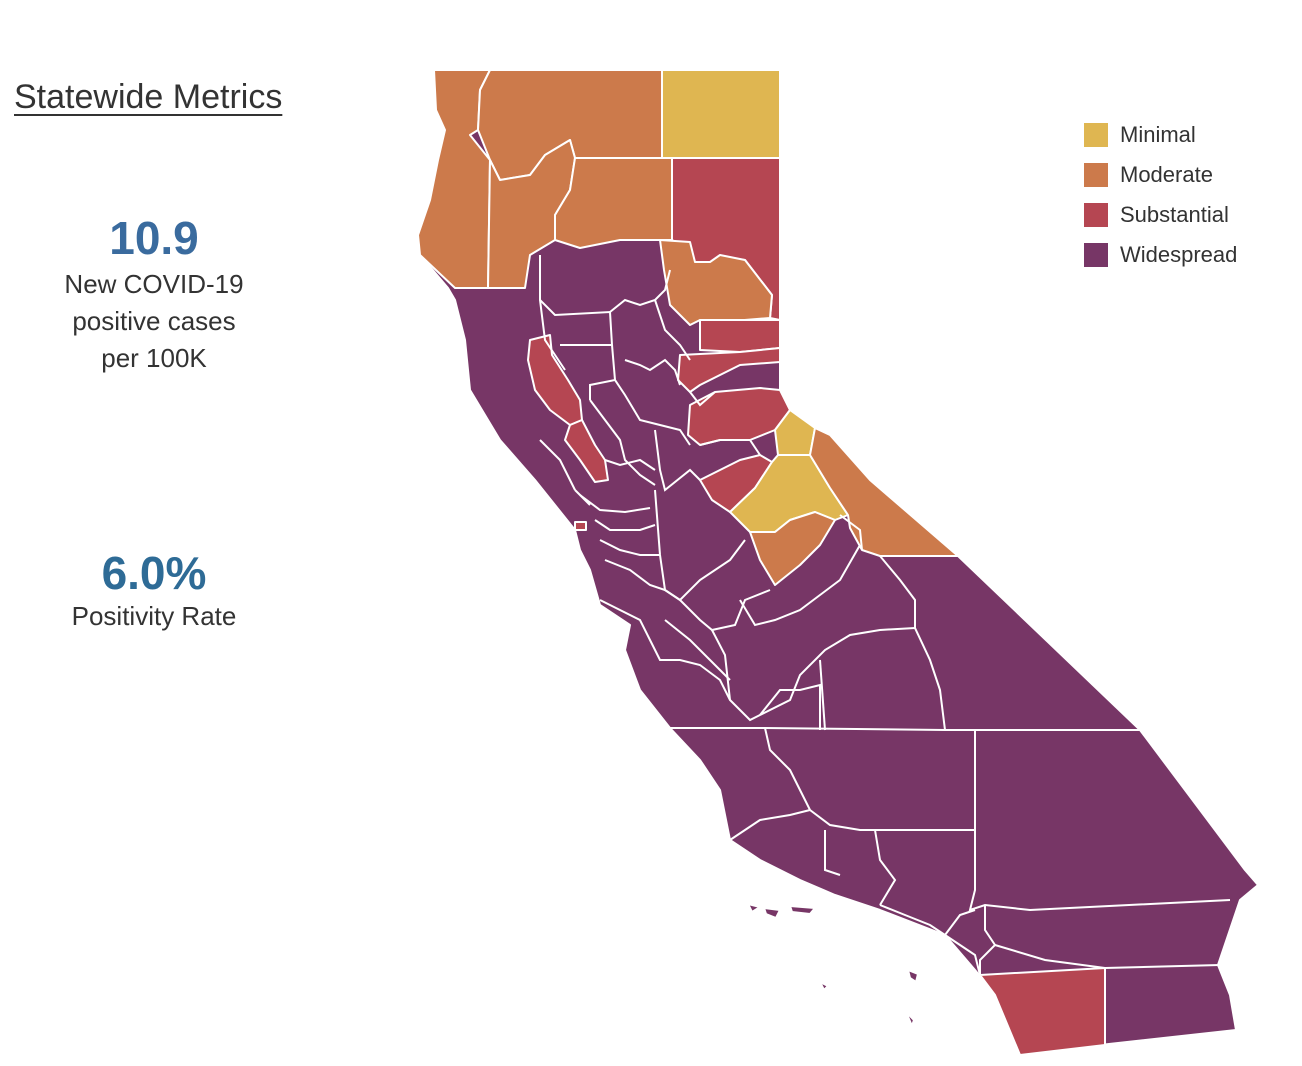  I want to click on county-plumas, so click(716, 282).